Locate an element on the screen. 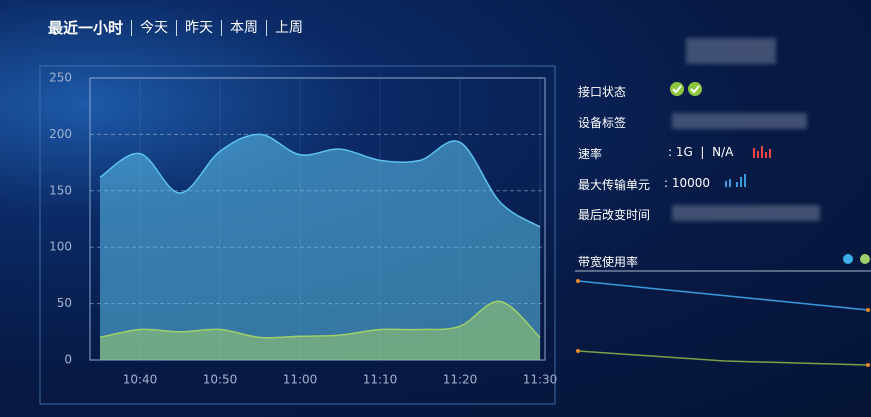  bandwidth-chart is located at coordinates (723, 310).